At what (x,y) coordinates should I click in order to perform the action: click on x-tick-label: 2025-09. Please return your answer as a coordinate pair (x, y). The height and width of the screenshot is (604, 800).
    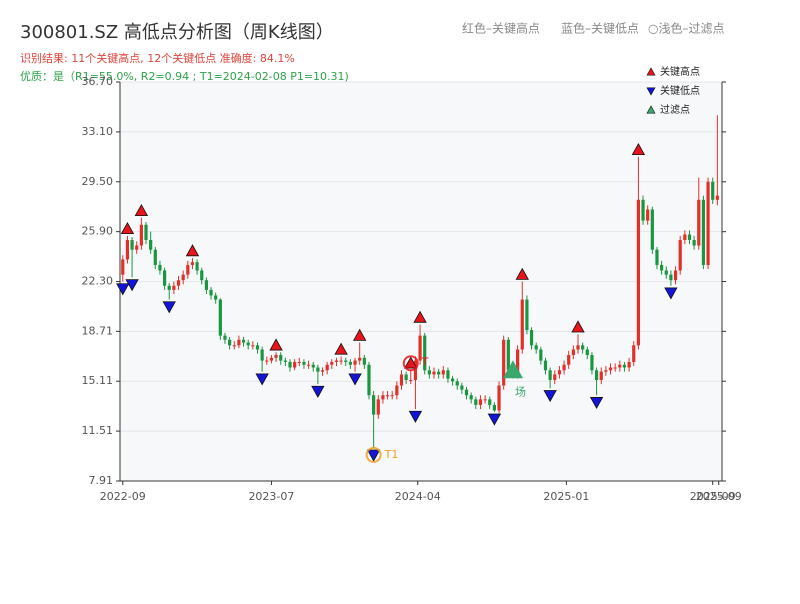
    Looking at the image, I should click on (713, 496).